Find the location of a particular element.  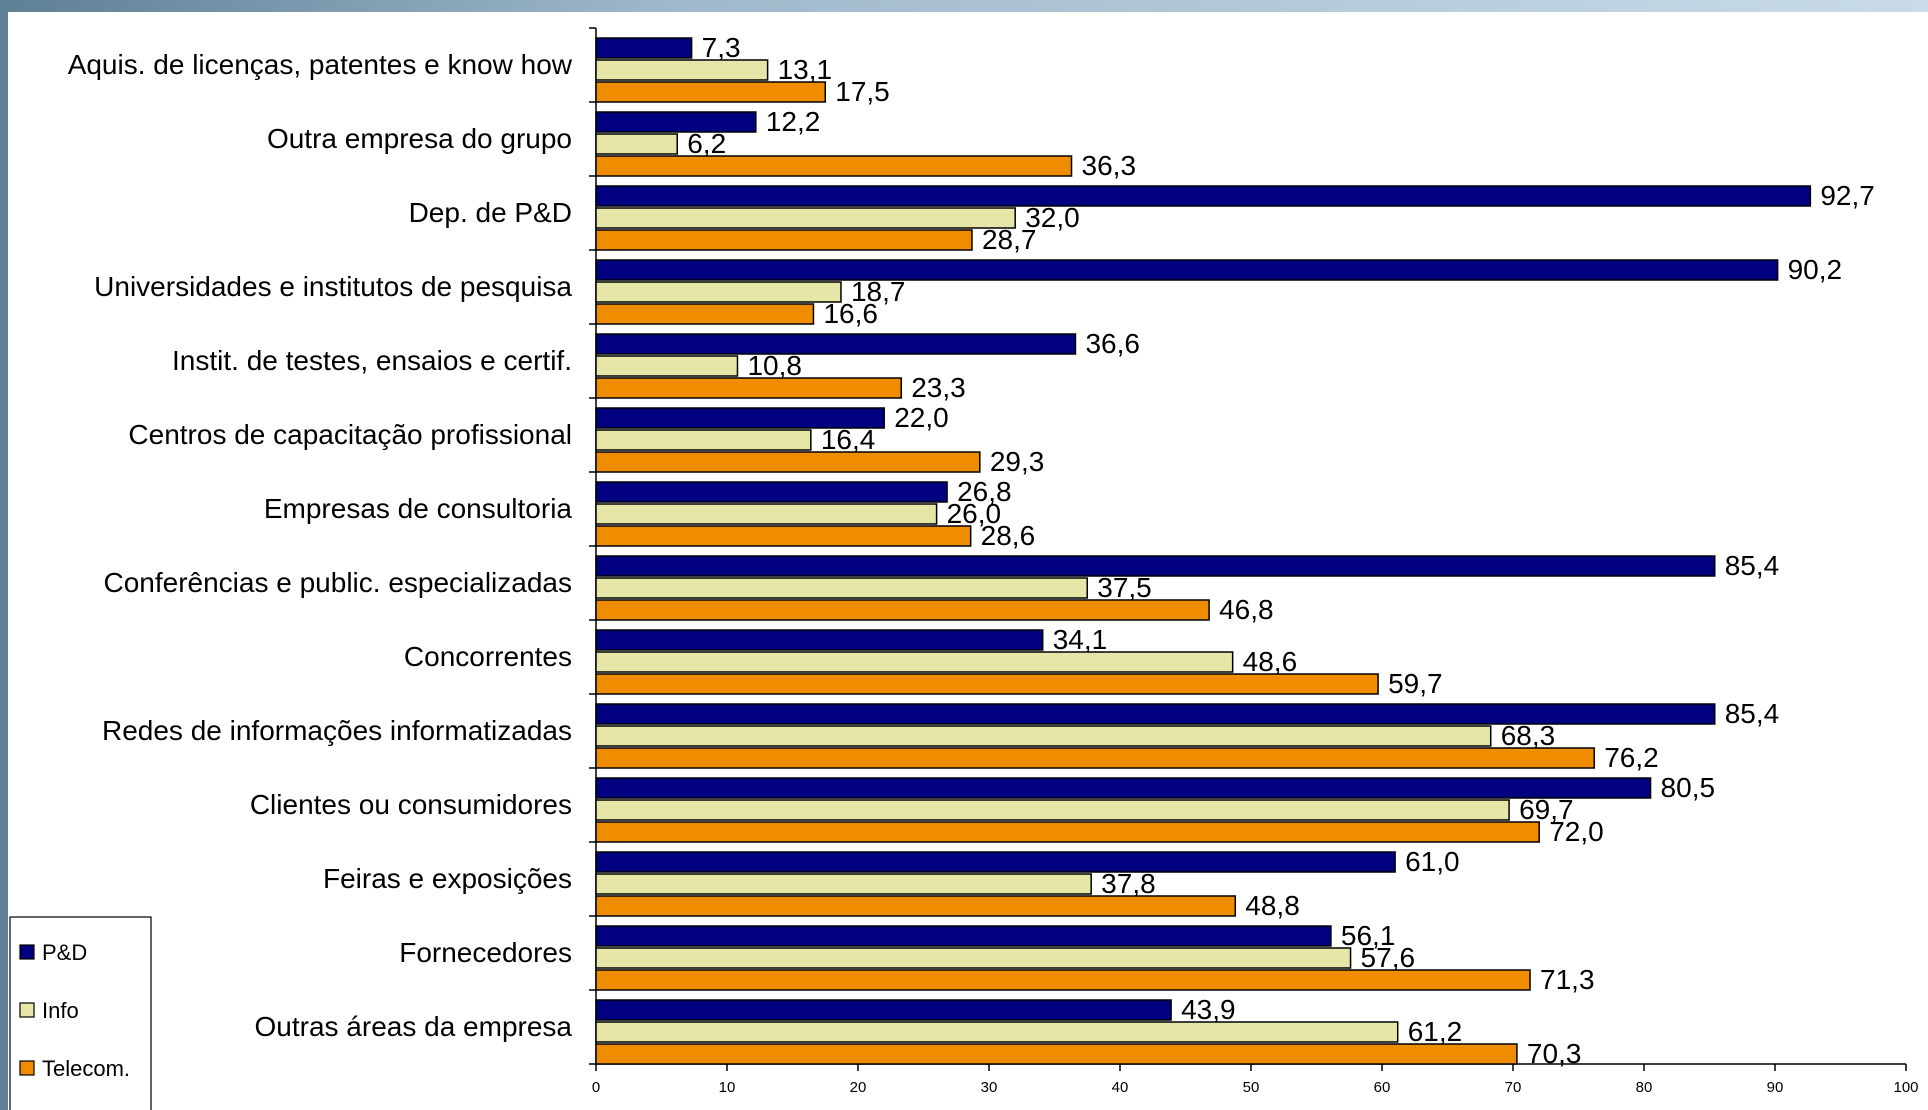

category-label: Outra empresa do grupo is located at coordinates (419, 138).